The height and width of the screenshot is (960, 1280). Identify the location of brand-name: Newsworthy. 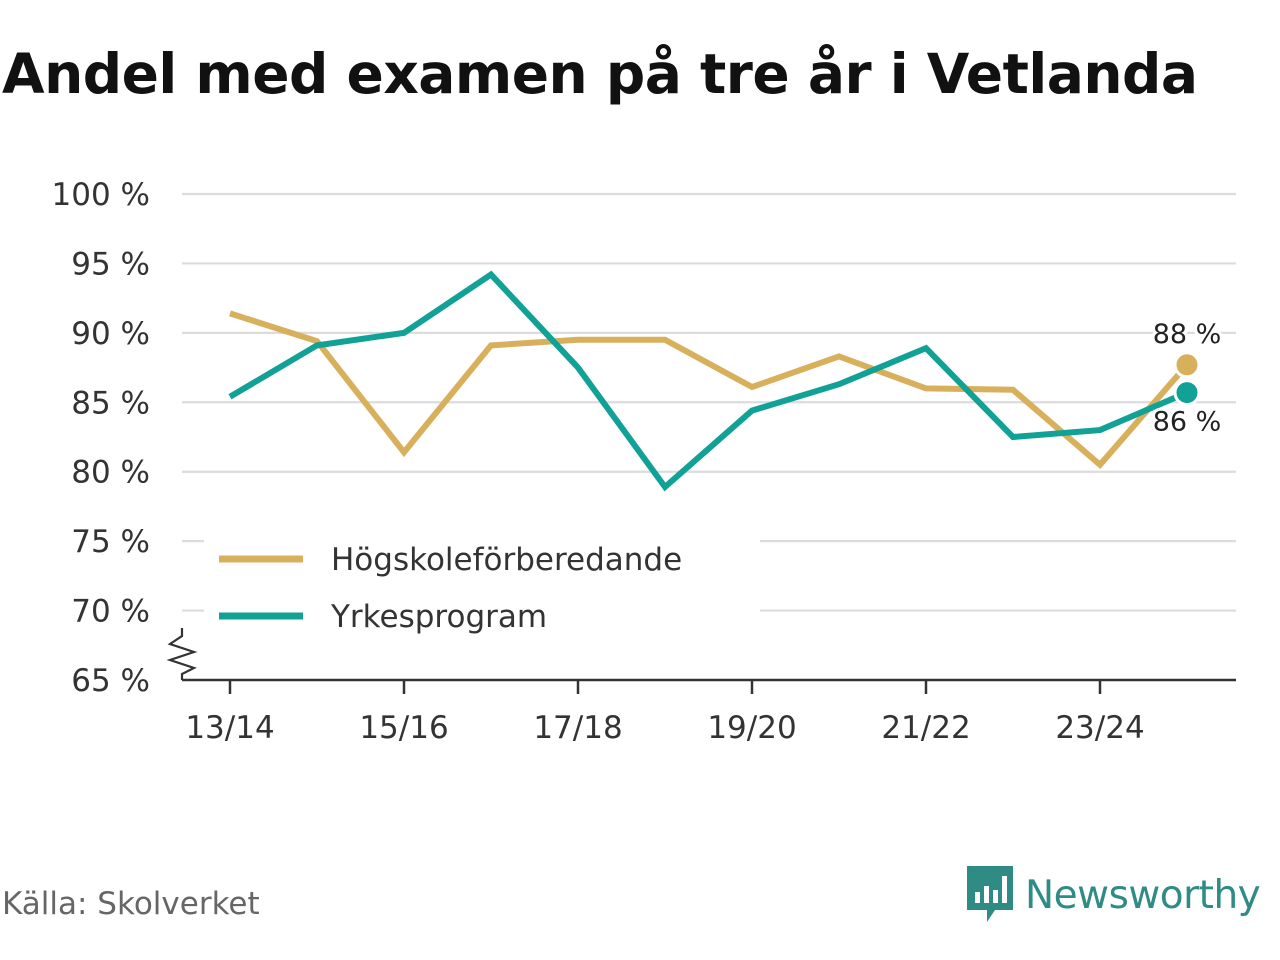
(1143, 895).